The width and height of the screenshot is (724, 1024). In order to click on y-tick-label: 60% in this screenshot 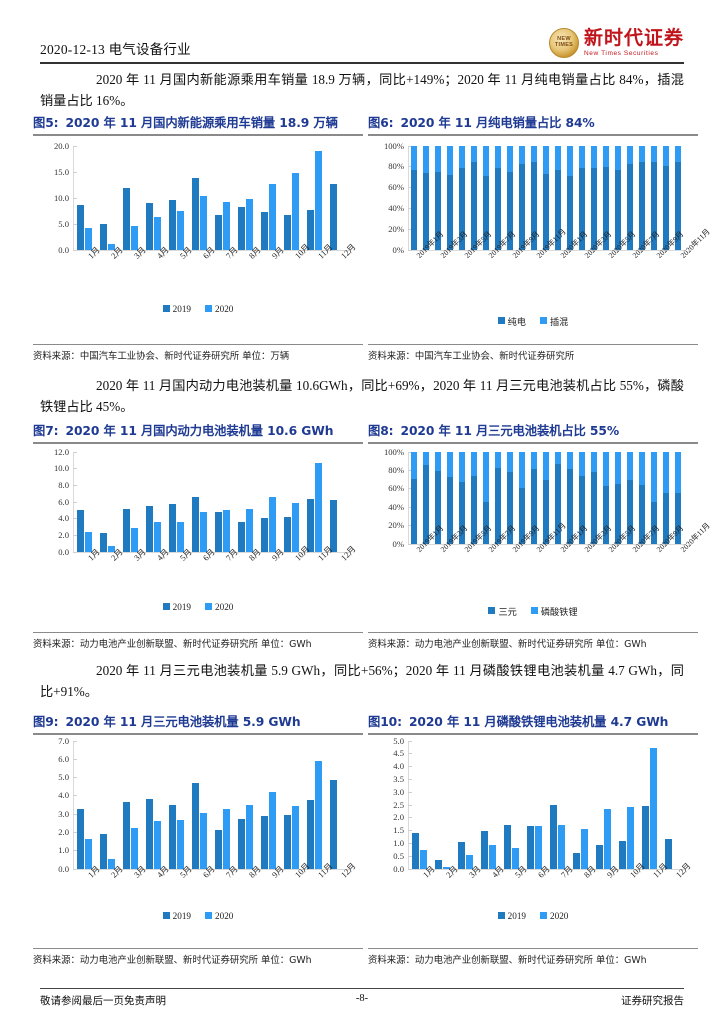, I will do `click(396, 187)`.